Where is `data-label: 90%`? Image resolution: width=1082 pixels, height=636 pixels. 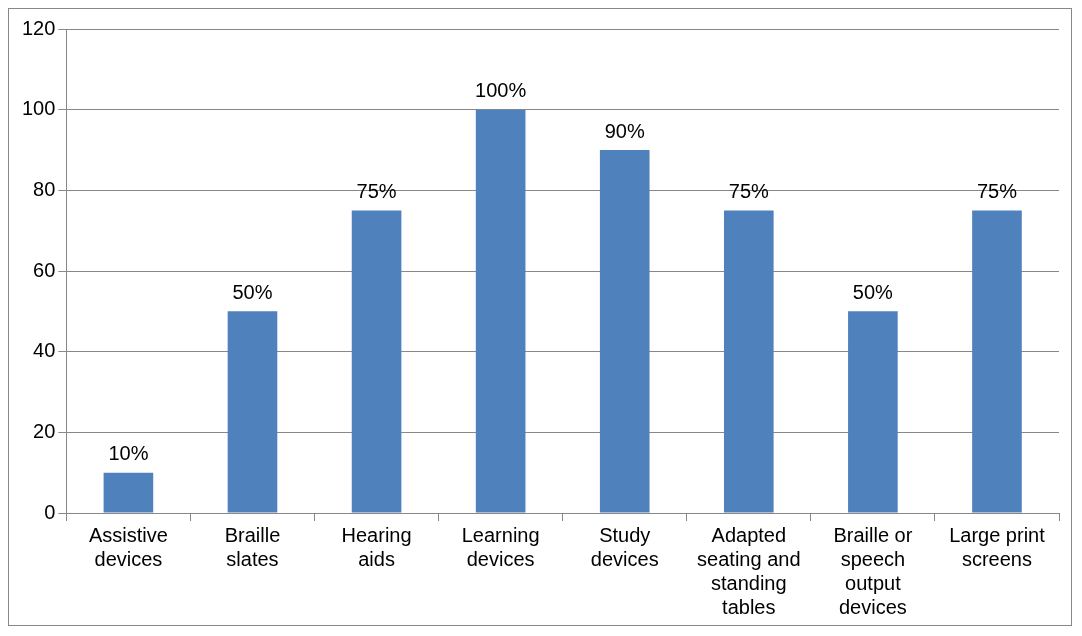 data-label: 90% is located at coordinates (624, 130).